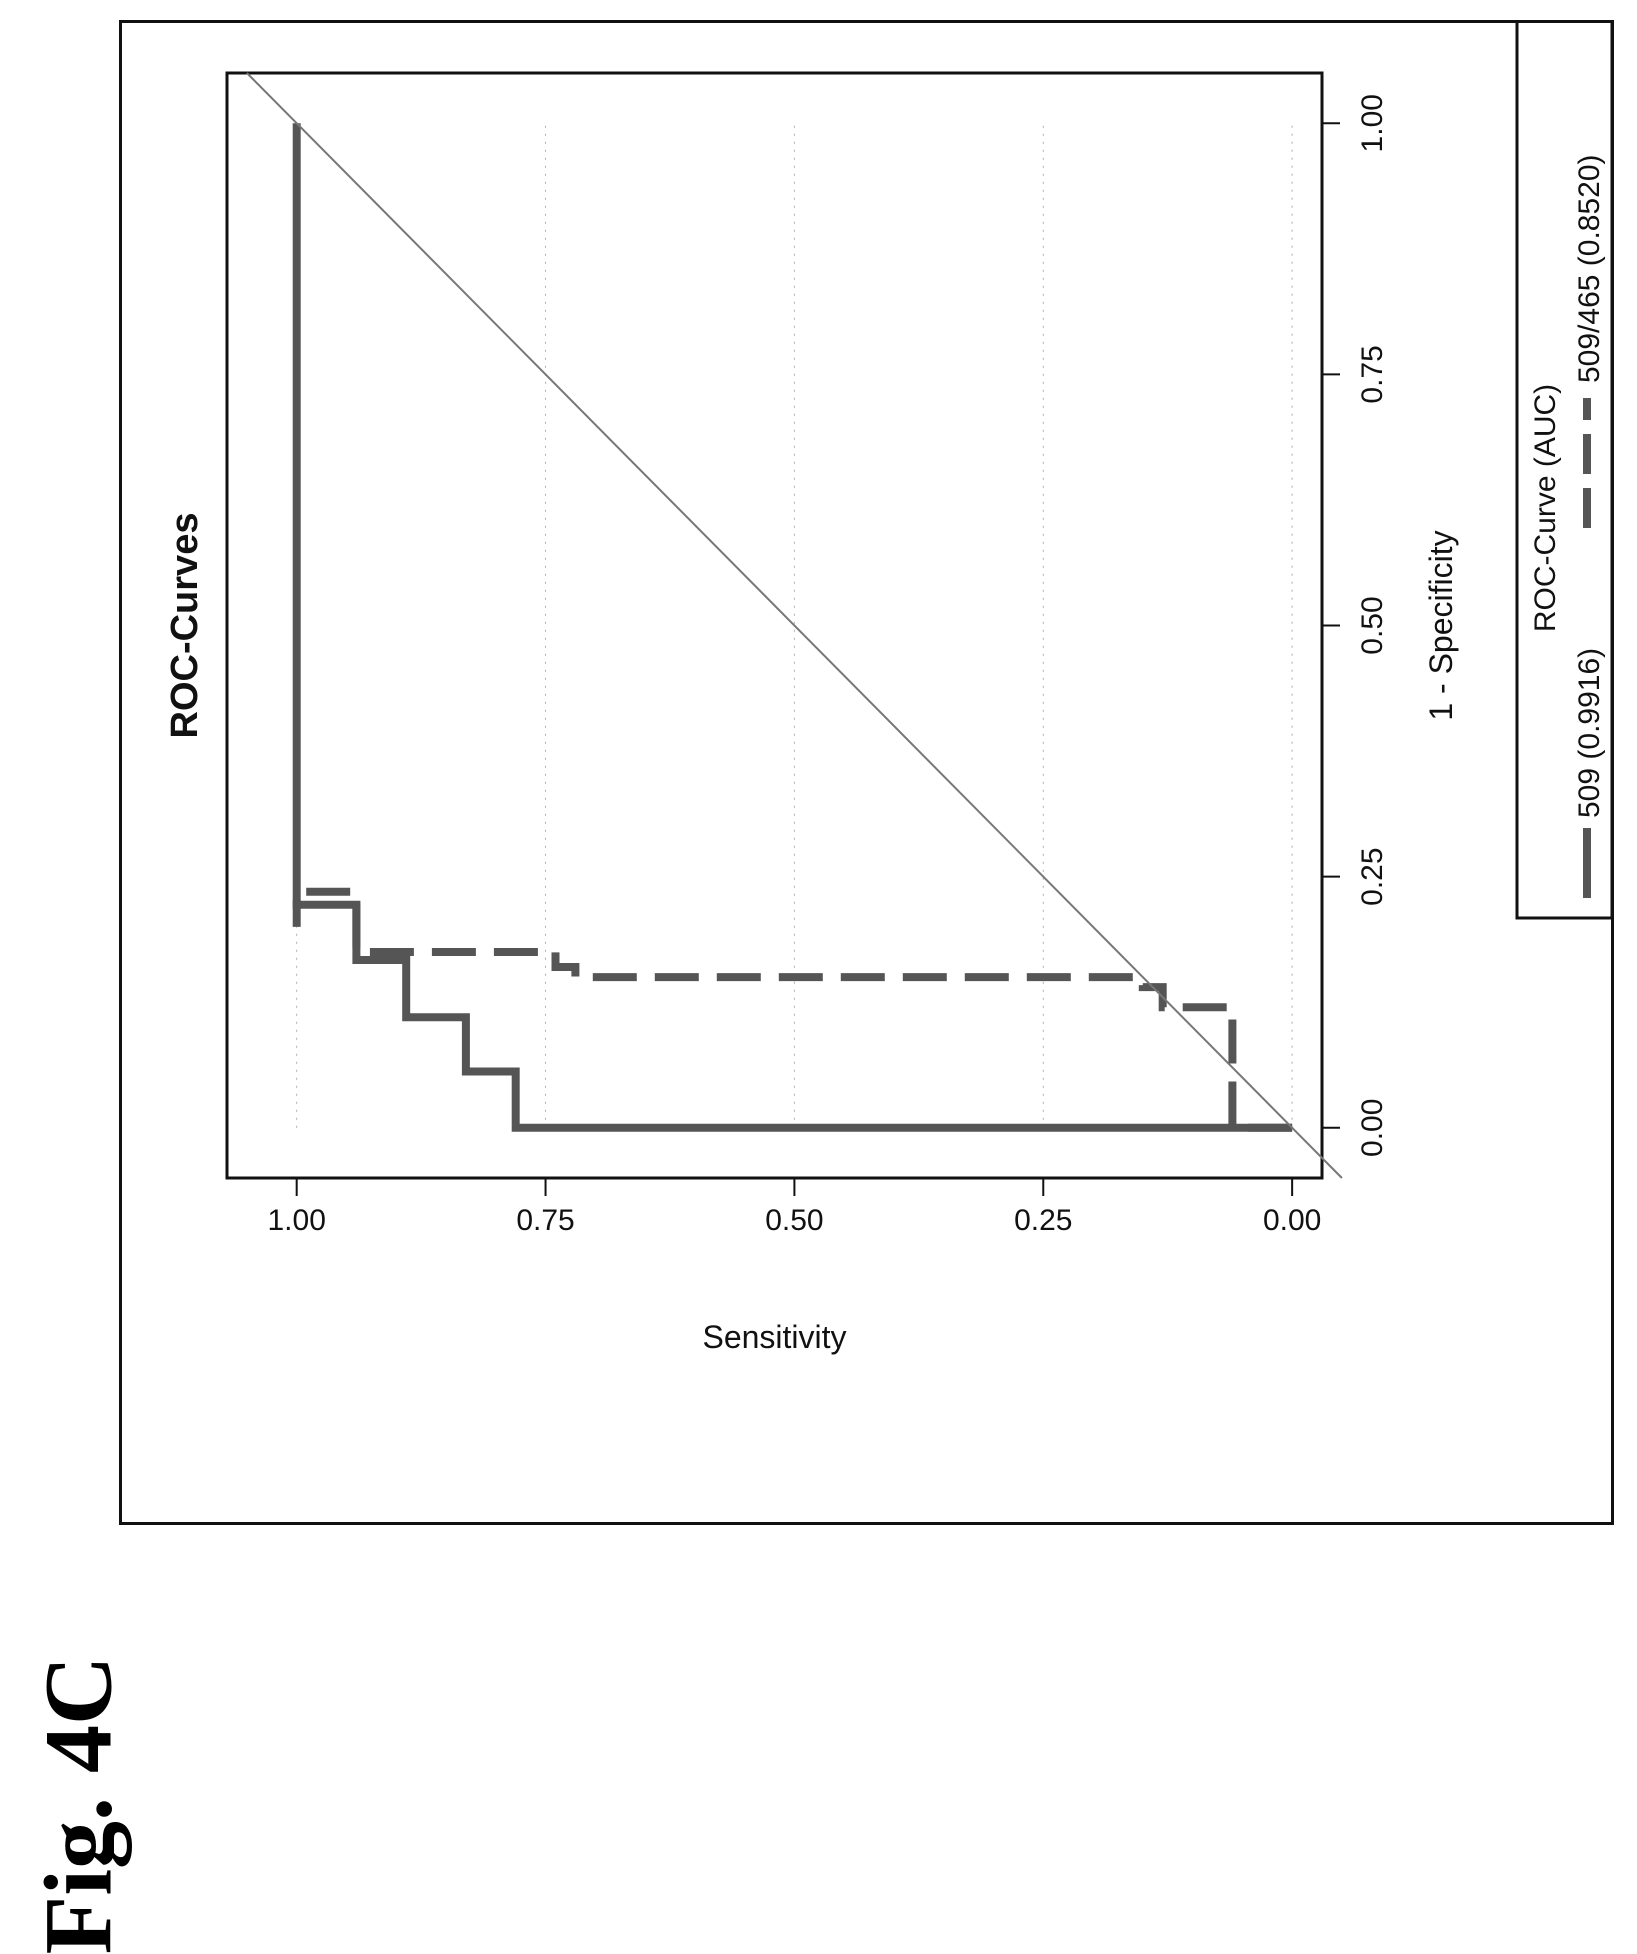  I want to click on legend-title: ROC-Curve (AUC), so click(1545, 508).